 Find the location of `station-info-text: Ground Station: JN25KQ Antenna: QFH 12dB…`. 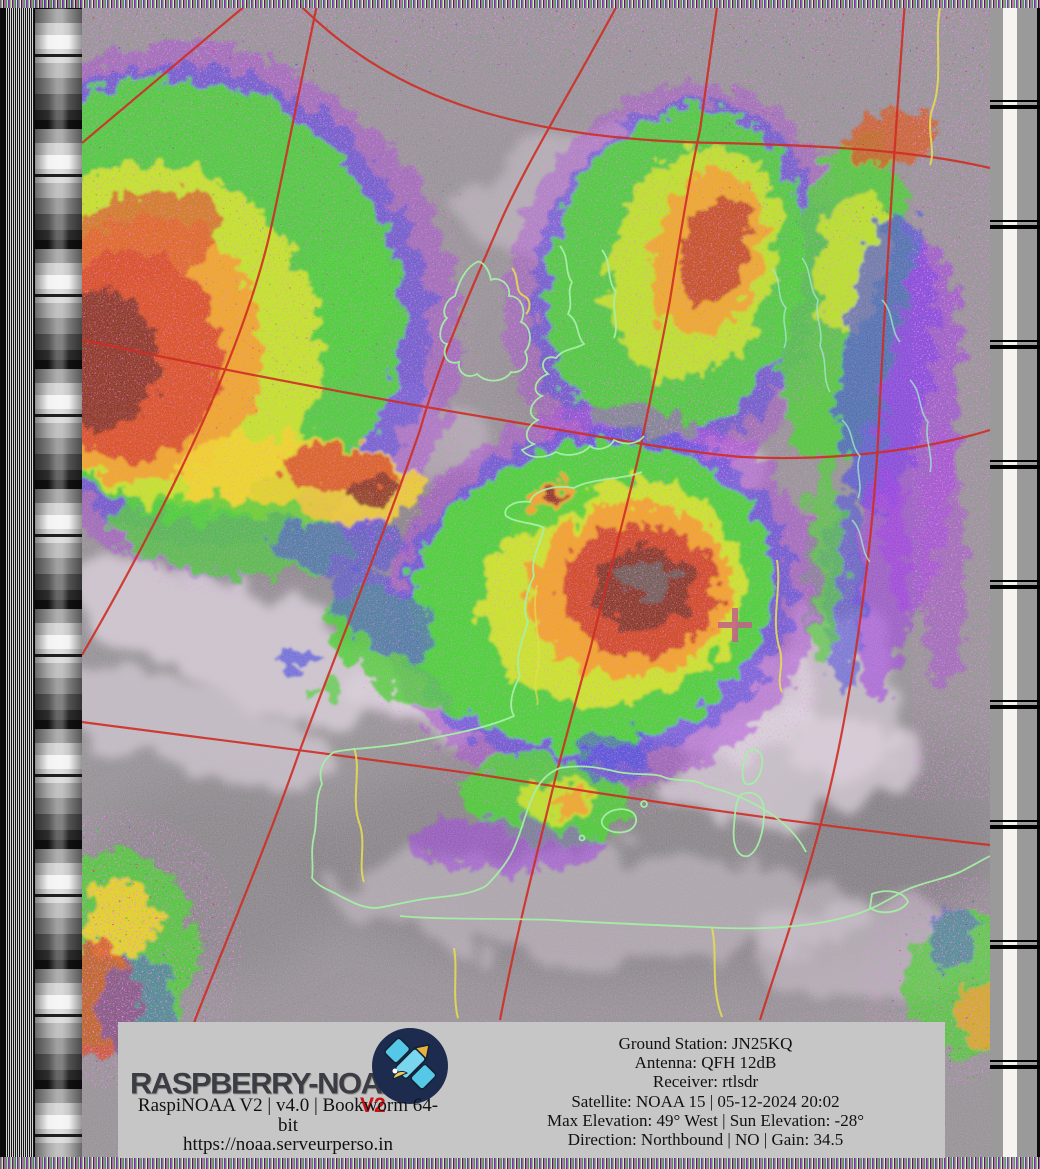

station-info-text: Ground Station: JN25KQ Antenna: QFH 12dB… is located at coordinates (705, 1091).